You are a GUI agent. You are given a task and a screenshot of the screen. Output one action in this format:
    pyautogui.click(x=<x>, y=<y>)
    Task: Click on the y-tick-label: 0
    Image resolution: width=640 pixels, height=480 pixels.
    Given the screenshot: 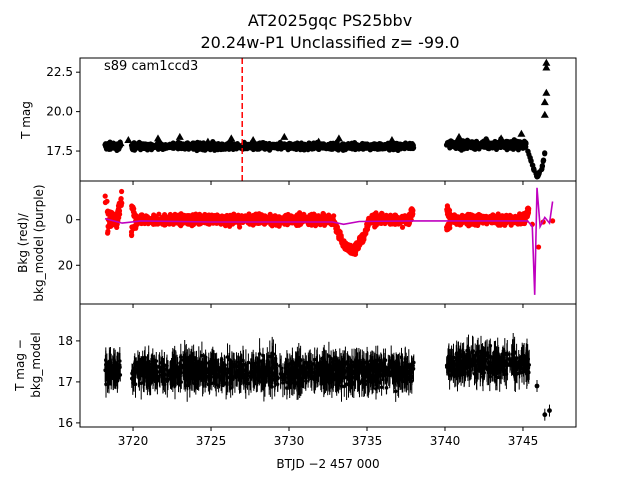 What is the action you would take?
    pyautogui.click(x=69, y=220)
    